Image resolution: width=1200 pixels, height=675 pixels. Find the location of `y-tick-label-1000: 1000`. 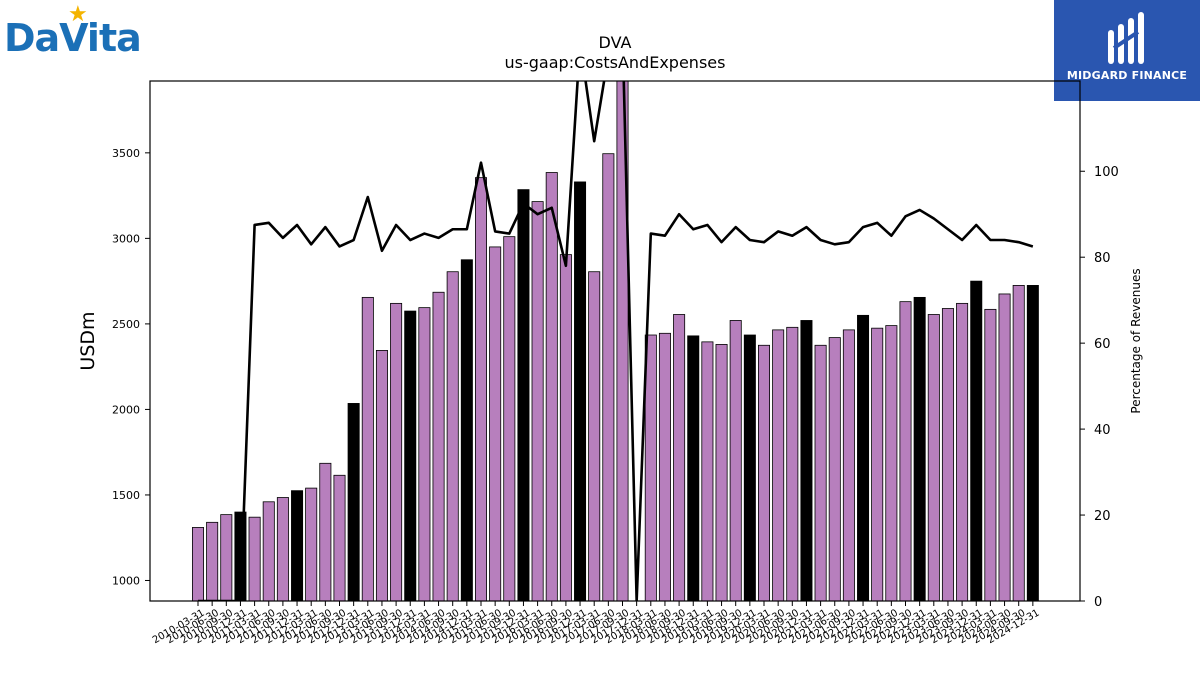

y-tick-label-1000: 1000 is located at coordinates (126, 580).